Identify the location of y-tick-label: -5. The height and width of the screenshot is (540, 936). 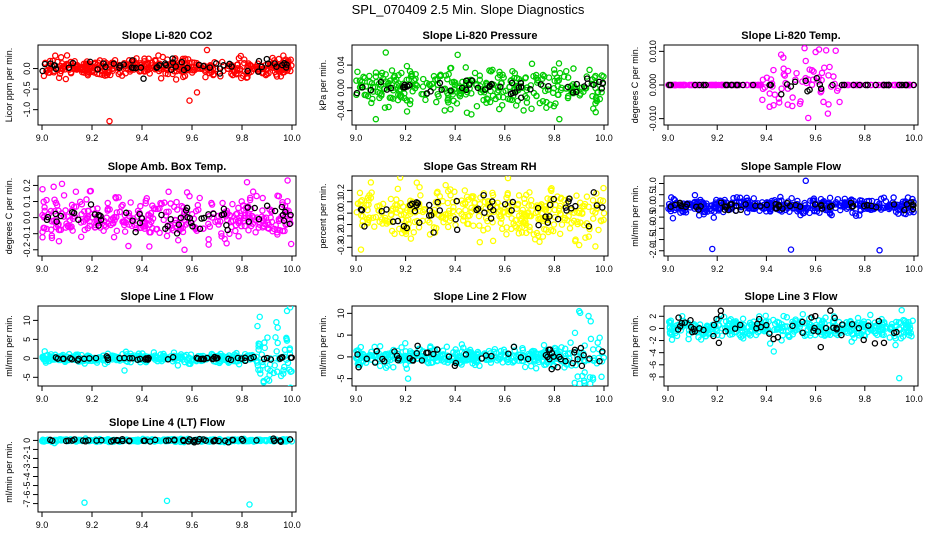
(27, 486).